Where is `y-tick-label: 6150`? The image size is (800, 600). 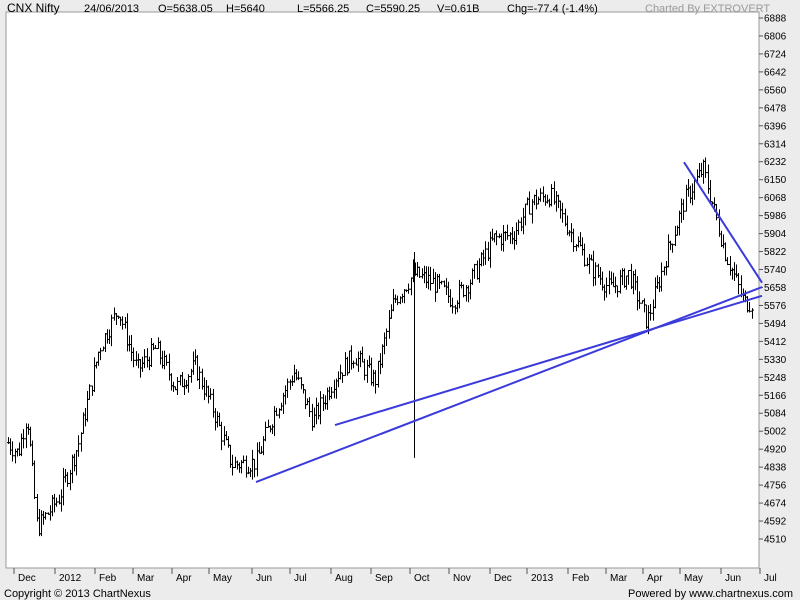 y-tick-label: 6150 is located at coordinates (775, 180).